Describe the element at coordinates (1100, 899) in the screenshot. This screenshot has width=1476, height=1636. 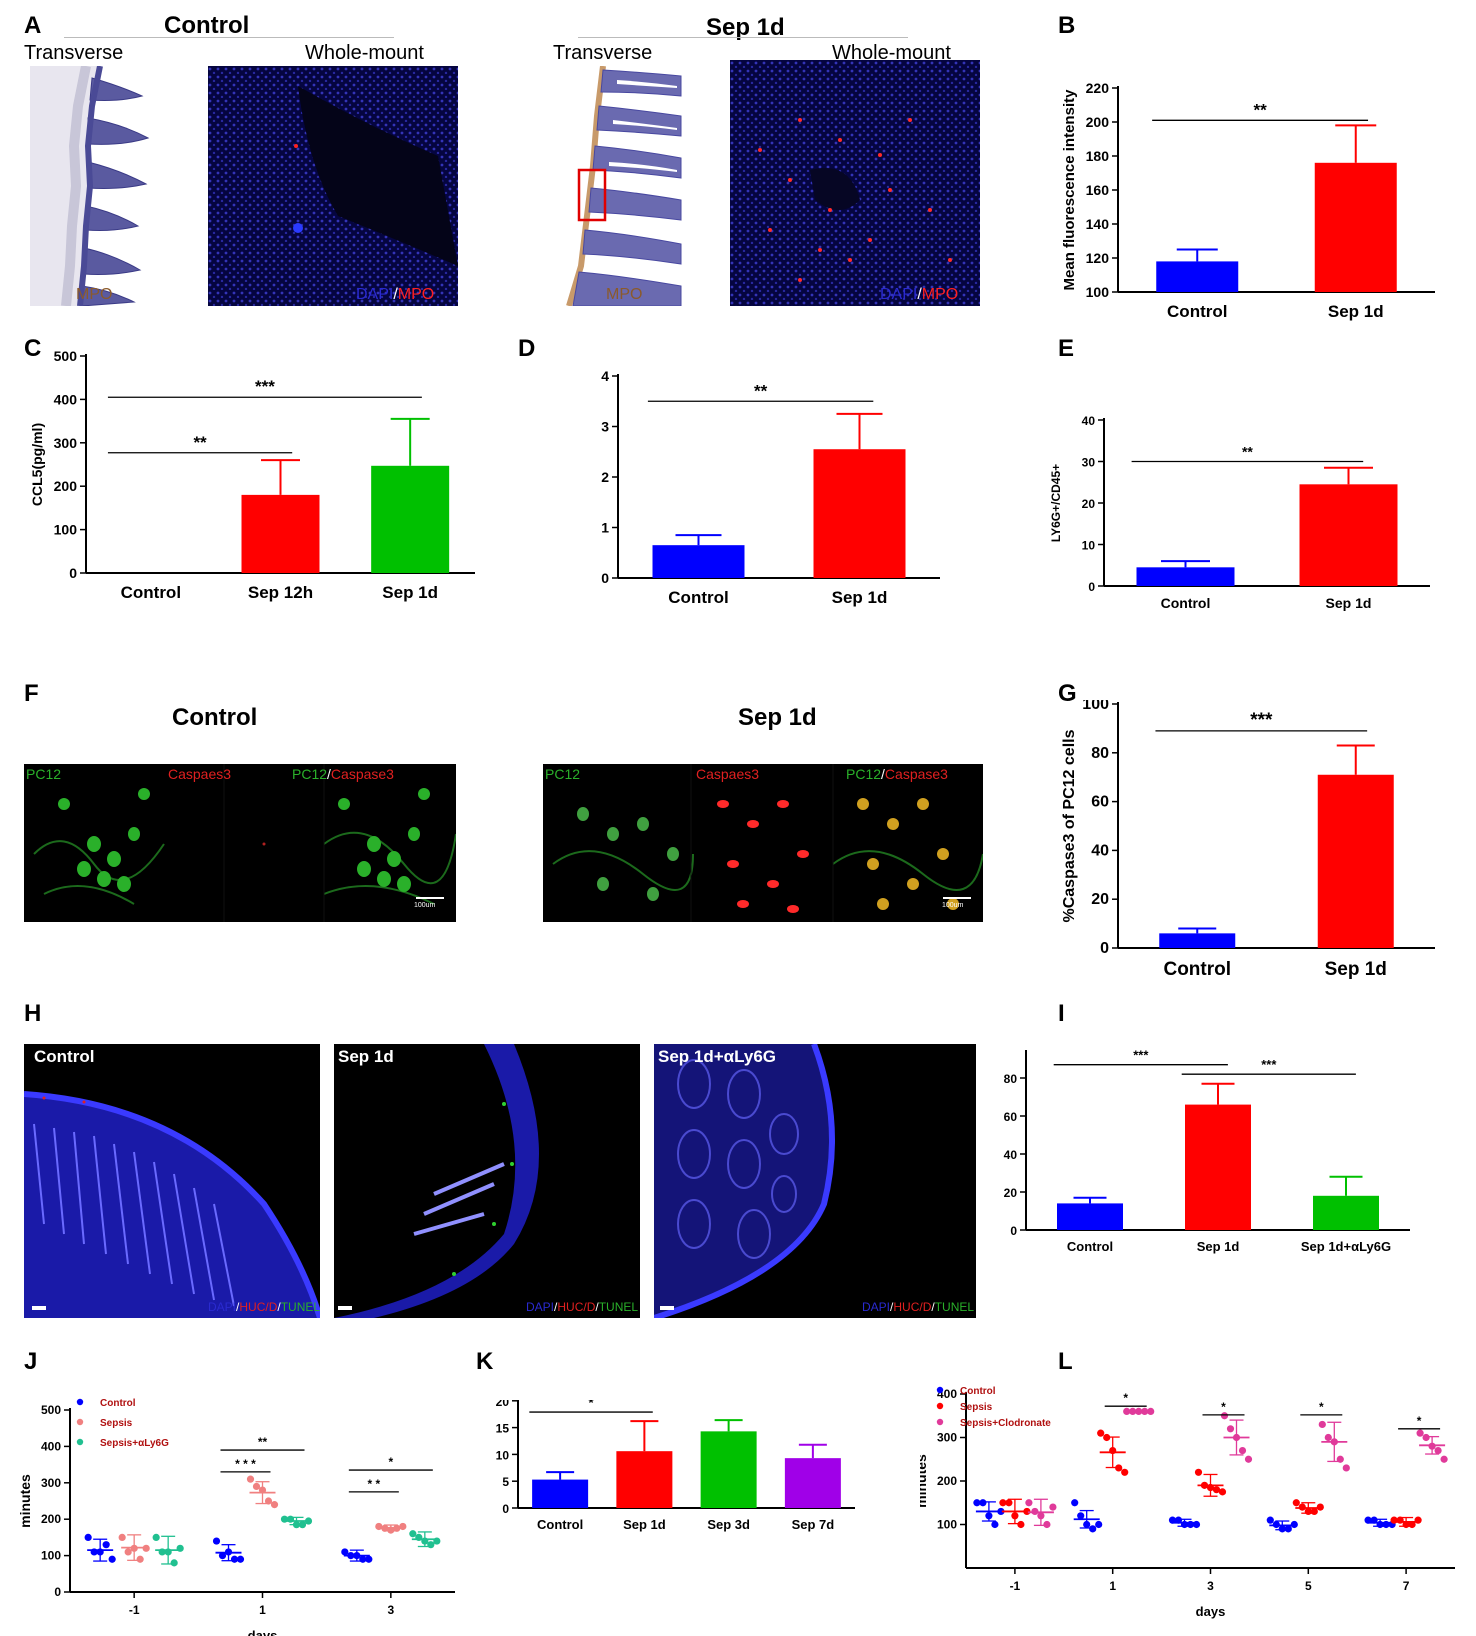
I see `y-tick-label: 20` at that location.